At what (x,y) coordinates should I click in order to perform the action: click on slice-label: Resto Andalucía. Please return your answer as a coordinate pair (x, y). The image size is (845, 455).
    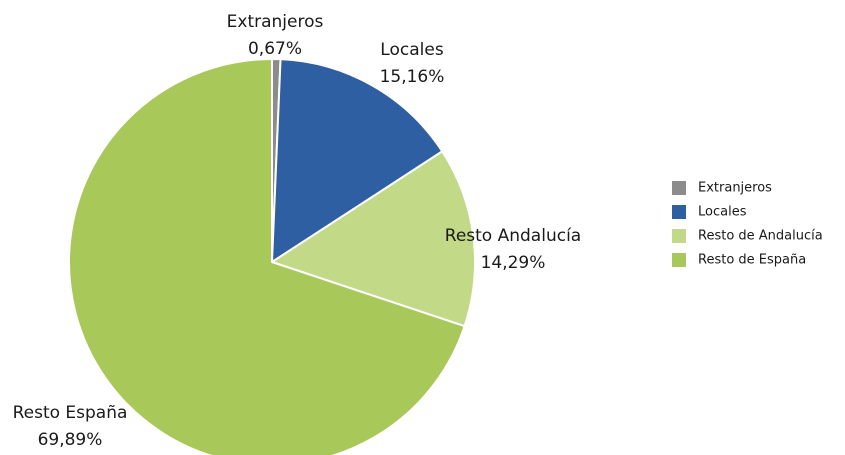
    Looking at the image, I should click on (513, 236).